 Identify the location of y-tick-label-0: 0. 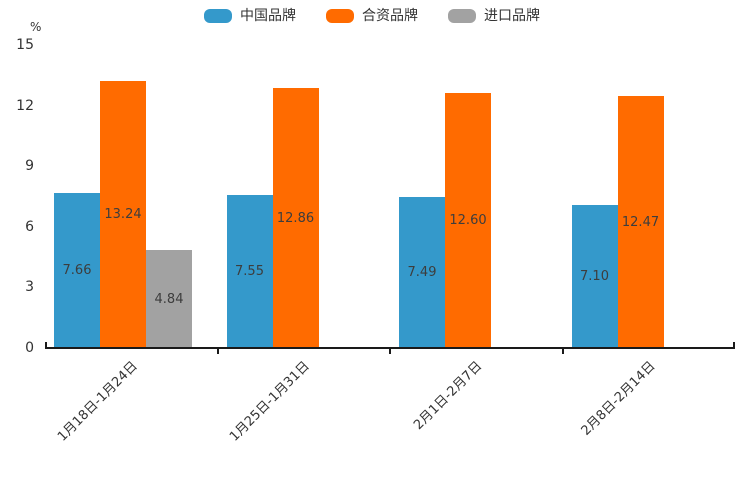
(29, 348).